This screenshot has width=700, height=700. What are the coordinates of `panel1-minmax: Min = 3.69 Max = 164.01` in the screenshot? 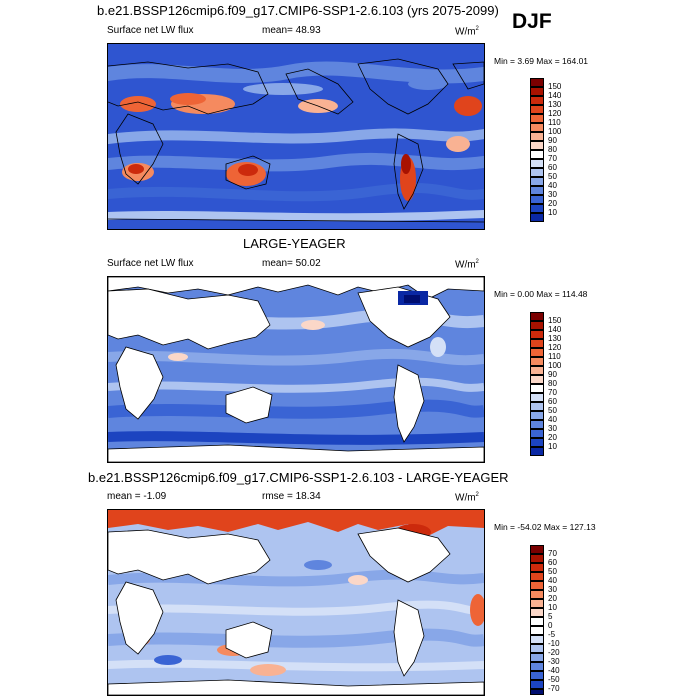 It's located at (541, 61).